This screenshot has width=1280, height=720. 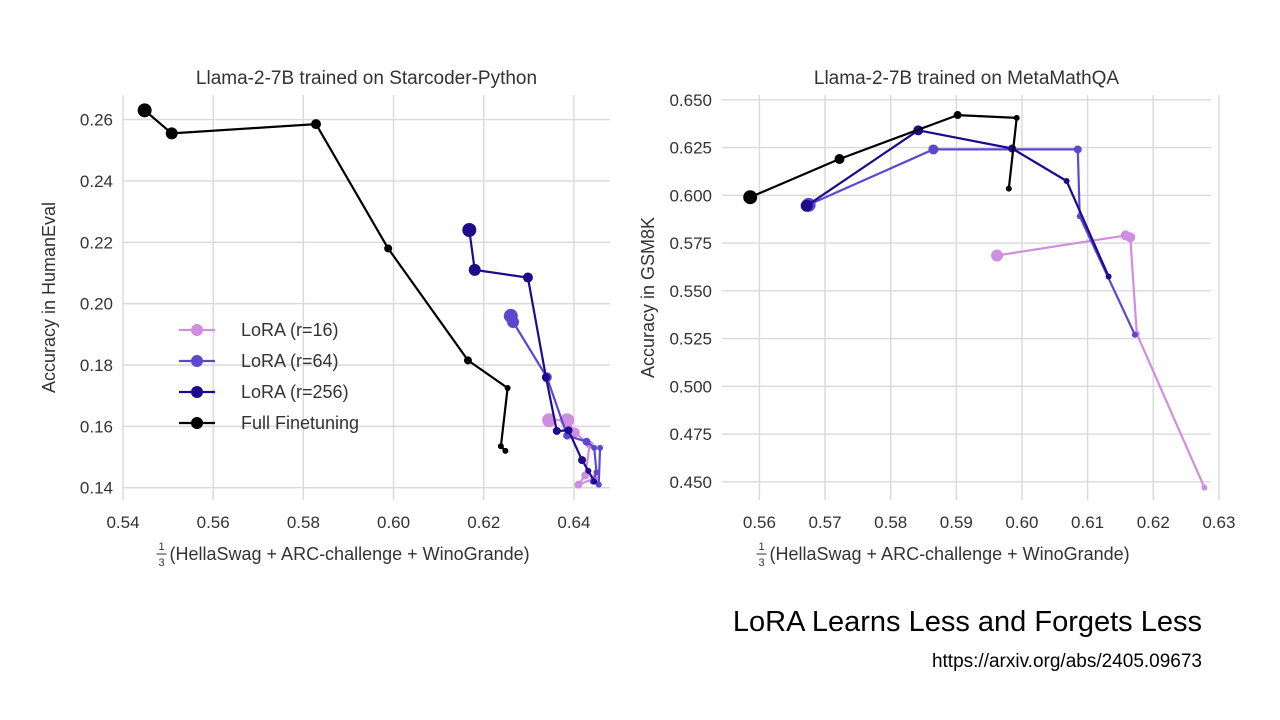 What do you see at coordinates (96, 304) in the screenshot?
I see `y-tick-label: 0.20` at bounding box center [96, 304].